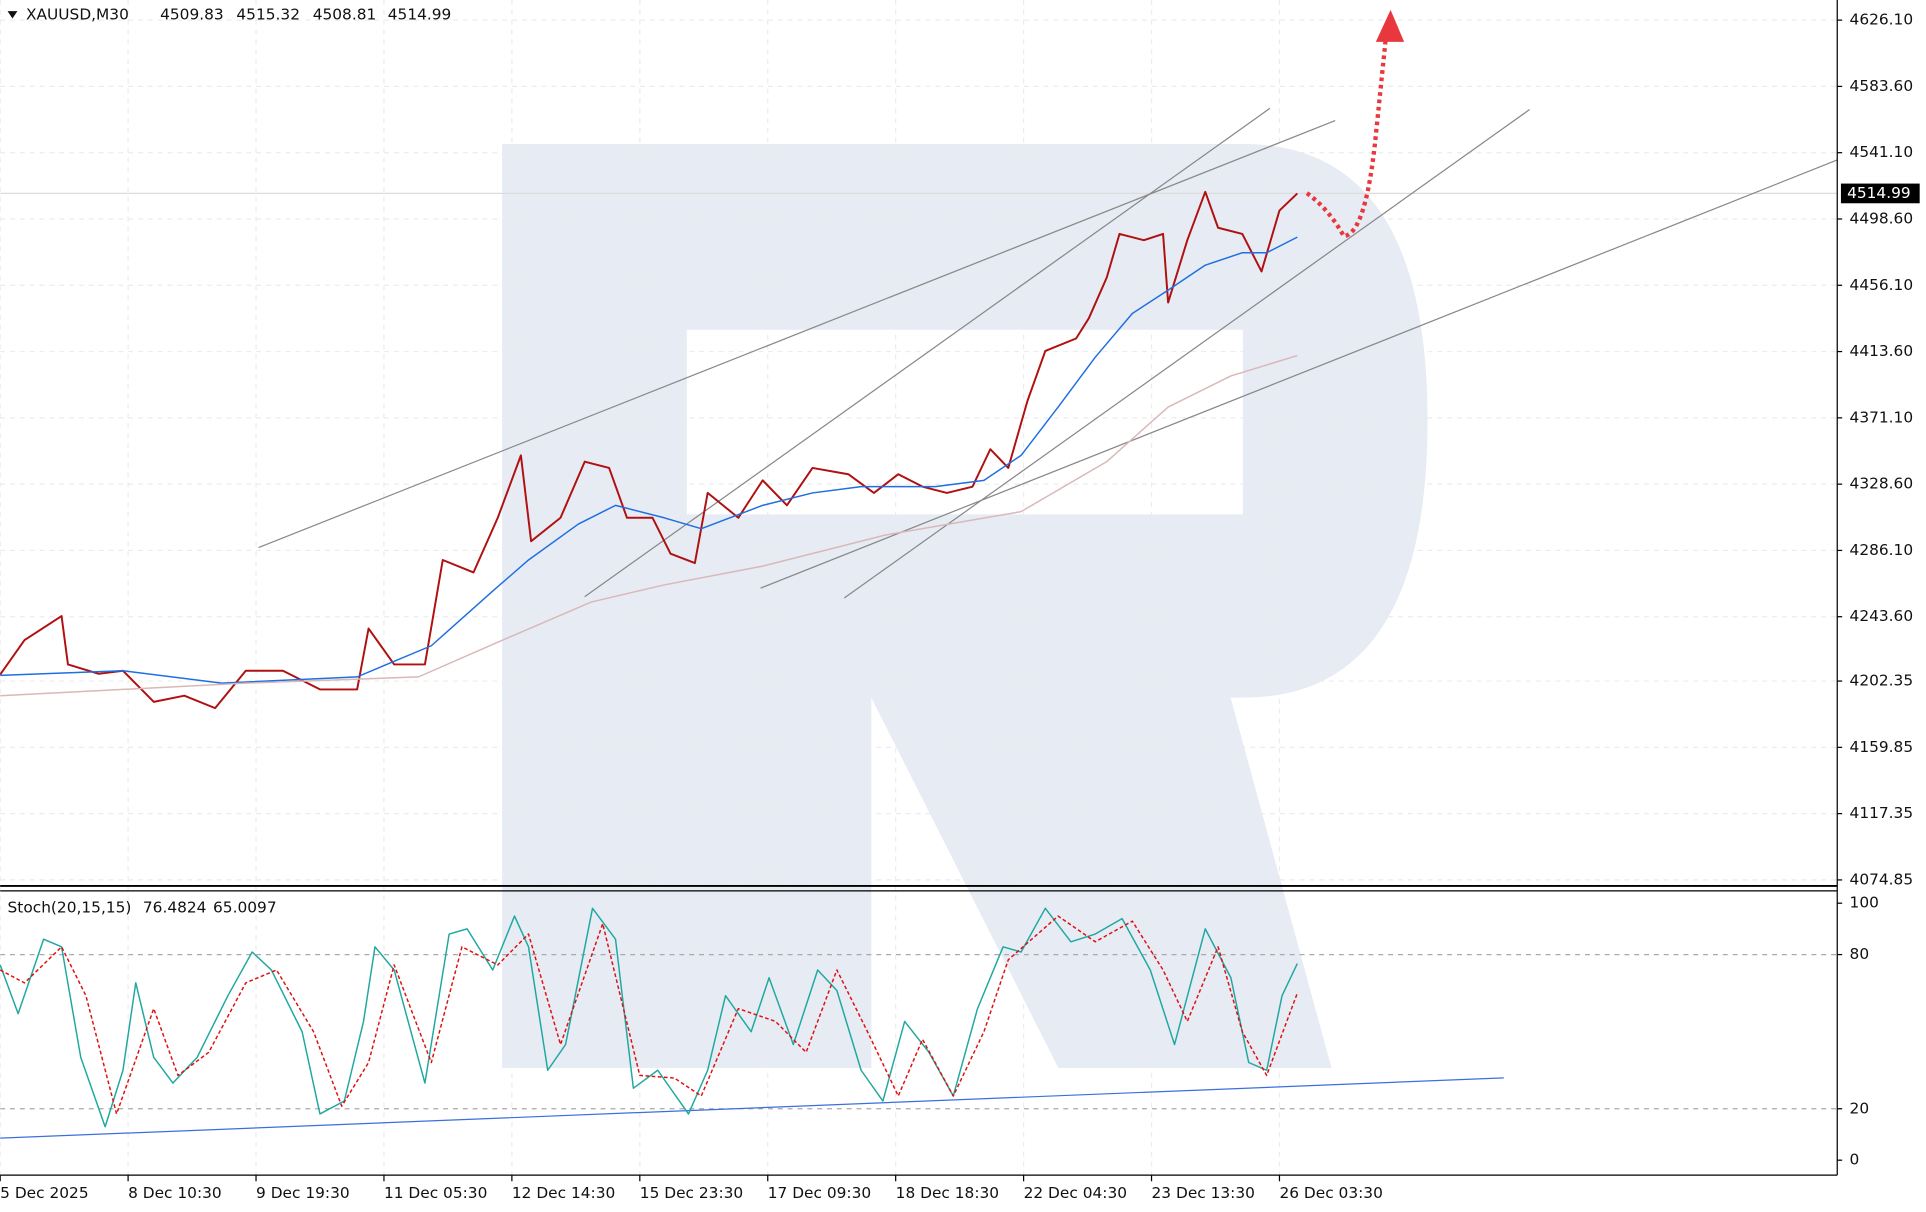 Image resolution: width=1926 pixels, height=1212 pixels. I want to click on watermark-leg, so click(1101, 883).